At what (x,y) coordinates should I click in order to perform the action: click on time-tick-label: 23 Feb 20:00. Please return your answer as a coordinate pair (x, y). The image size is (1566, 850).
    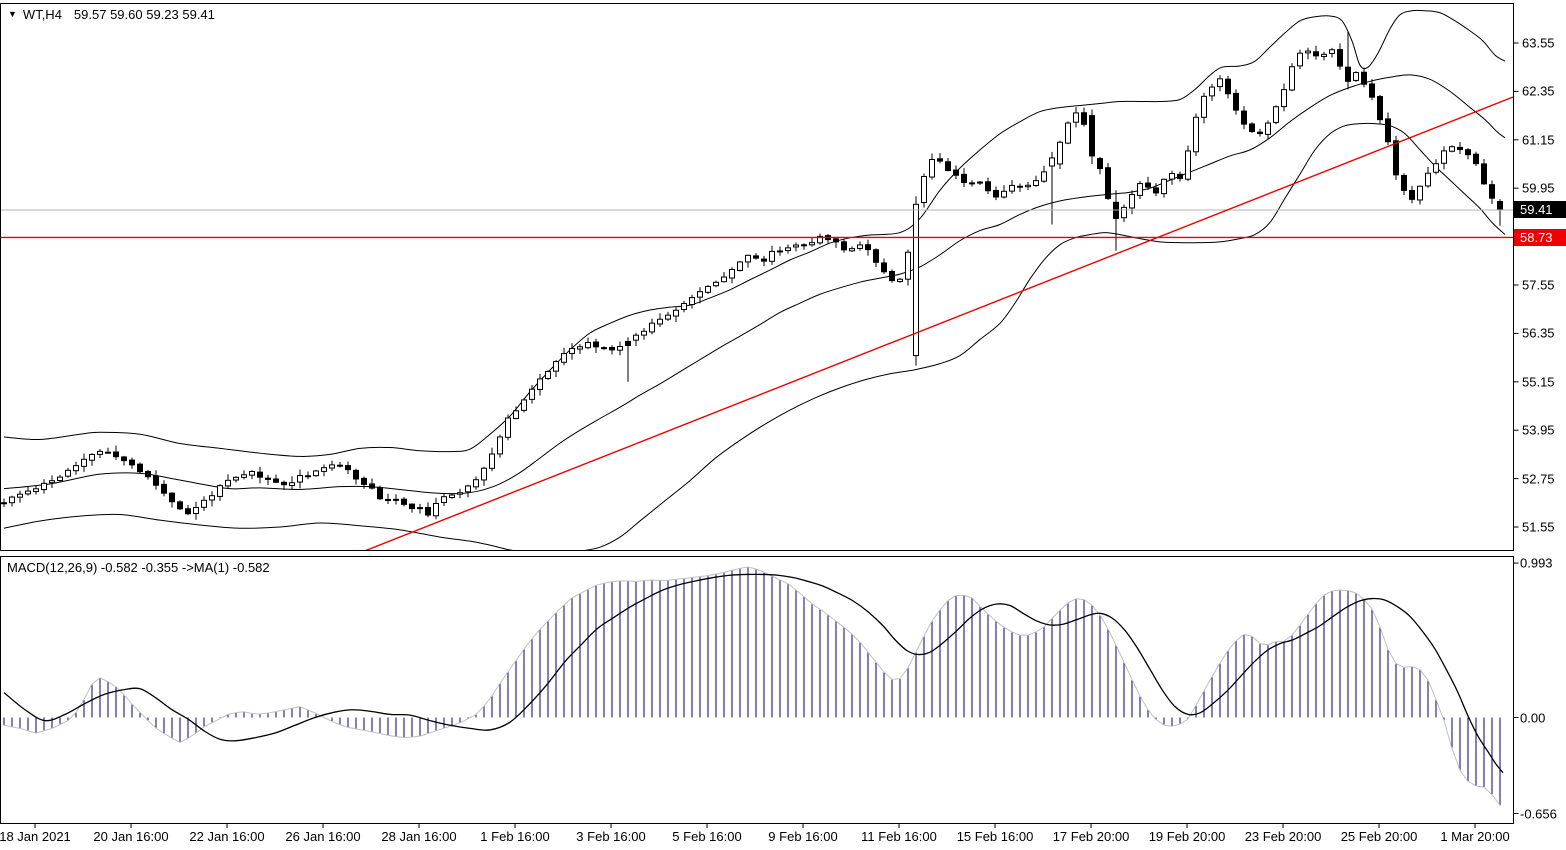
    Looking at the image, I should click on (1283, 836).